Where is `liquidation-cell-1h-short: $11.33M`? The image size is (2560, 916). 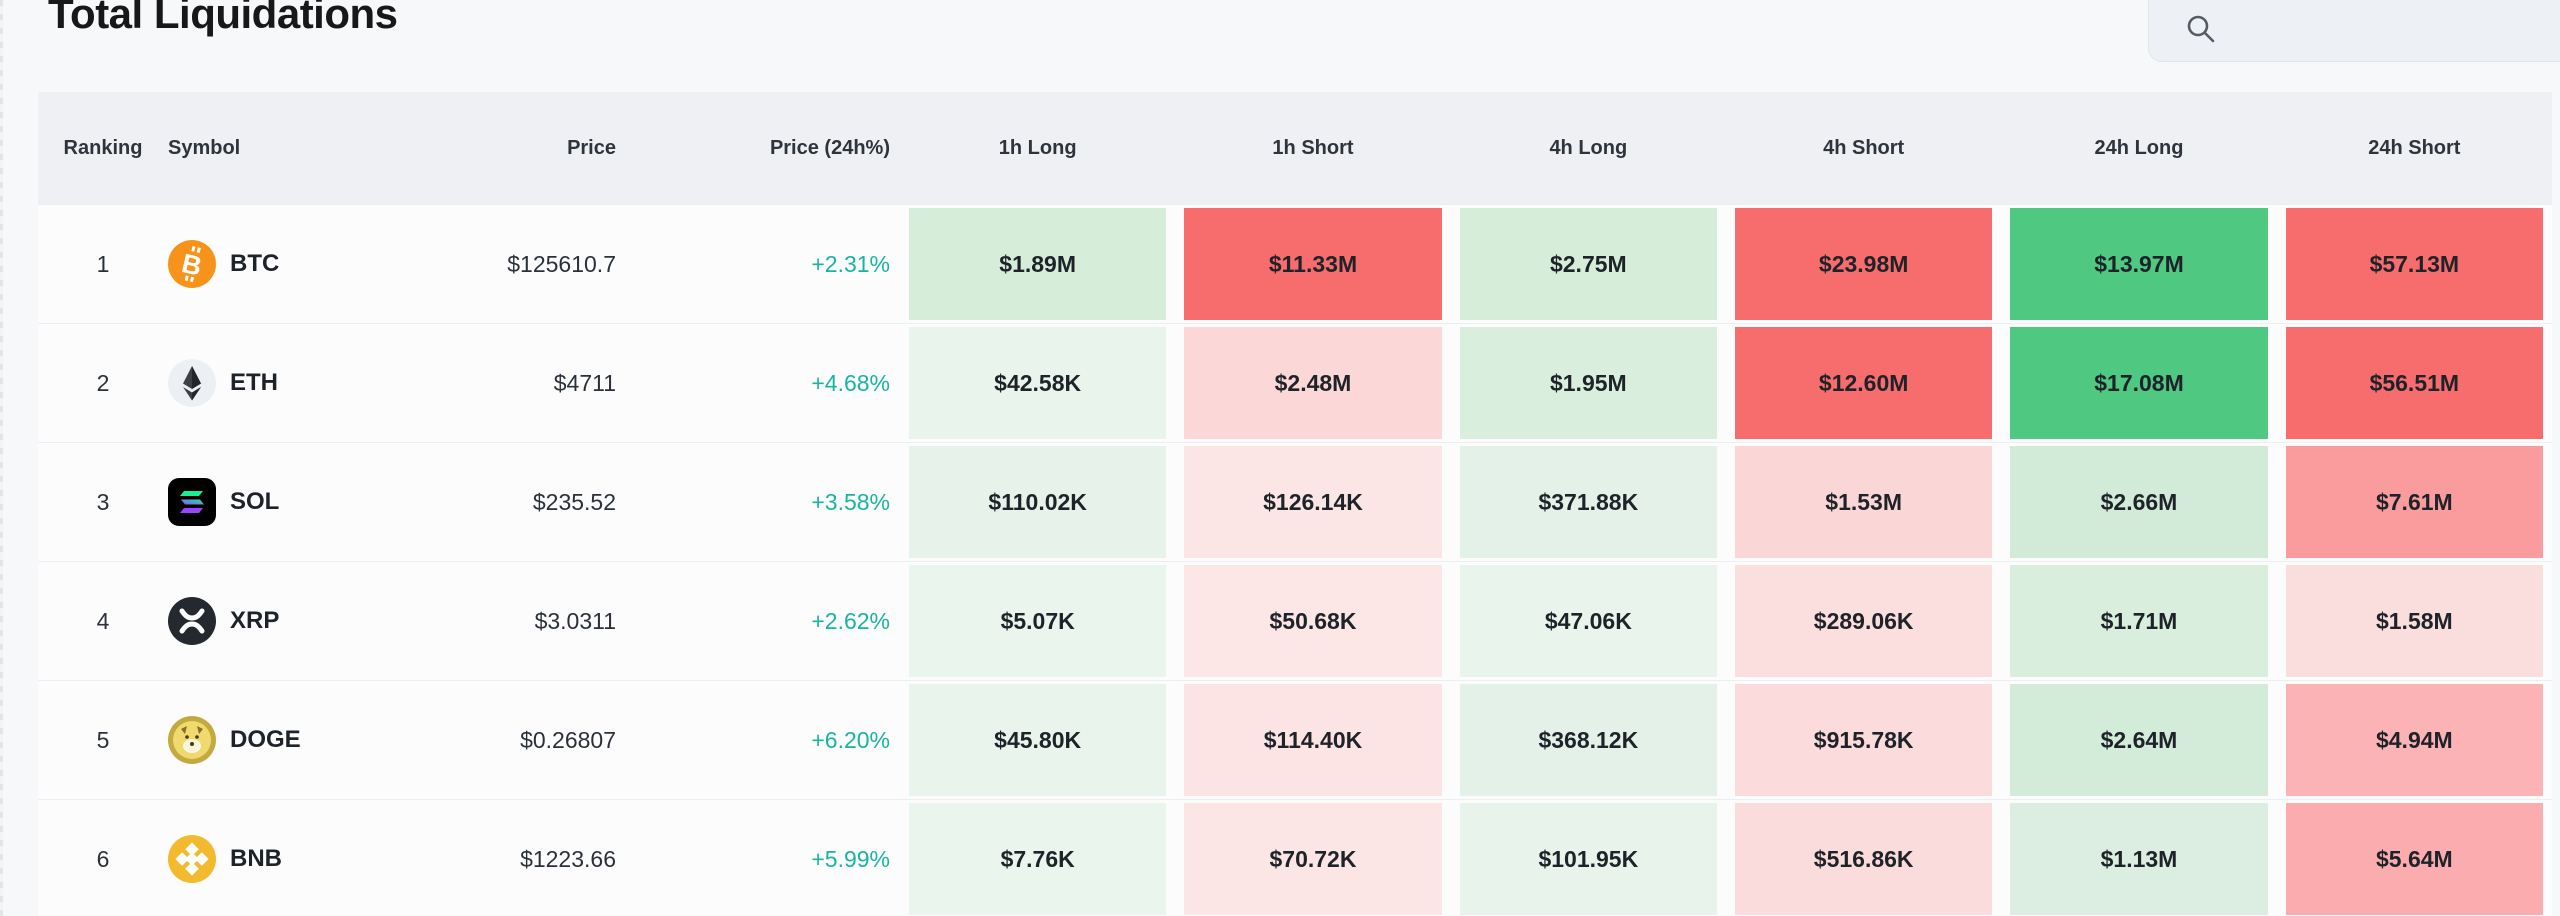 liquidation-cell-1h-short: $11.33M is located at coordinates (1313, 264).